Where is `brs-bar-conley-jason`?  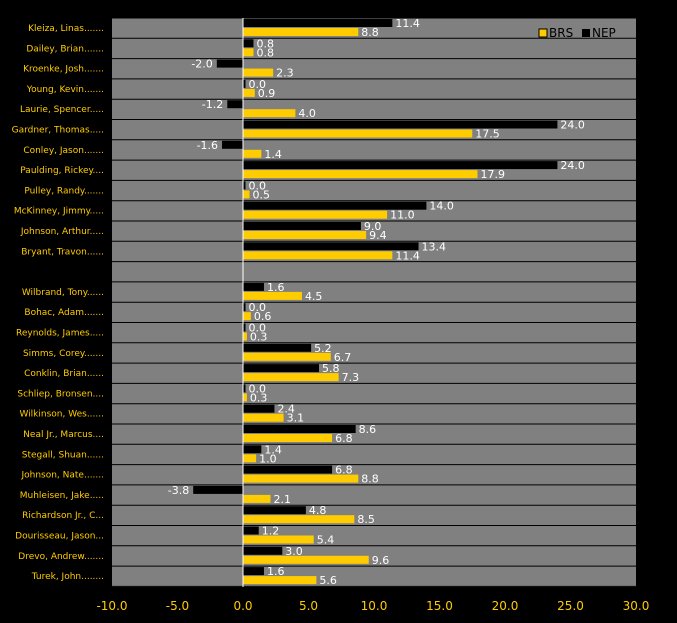
brs-bar-conley-jason is located at coordinates (252, 153).